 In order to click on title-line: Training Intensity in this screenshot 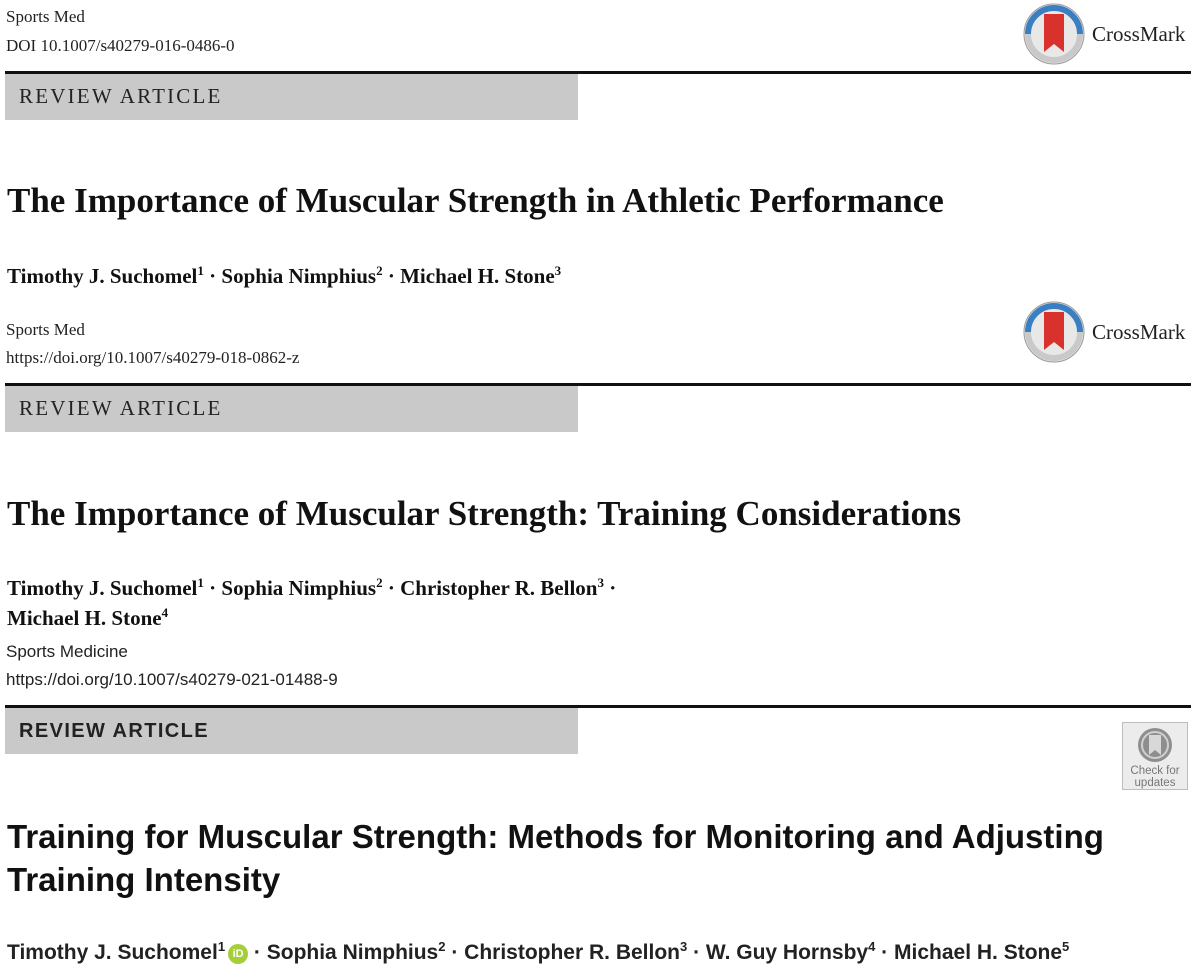, I will do `click(144, 879)`.